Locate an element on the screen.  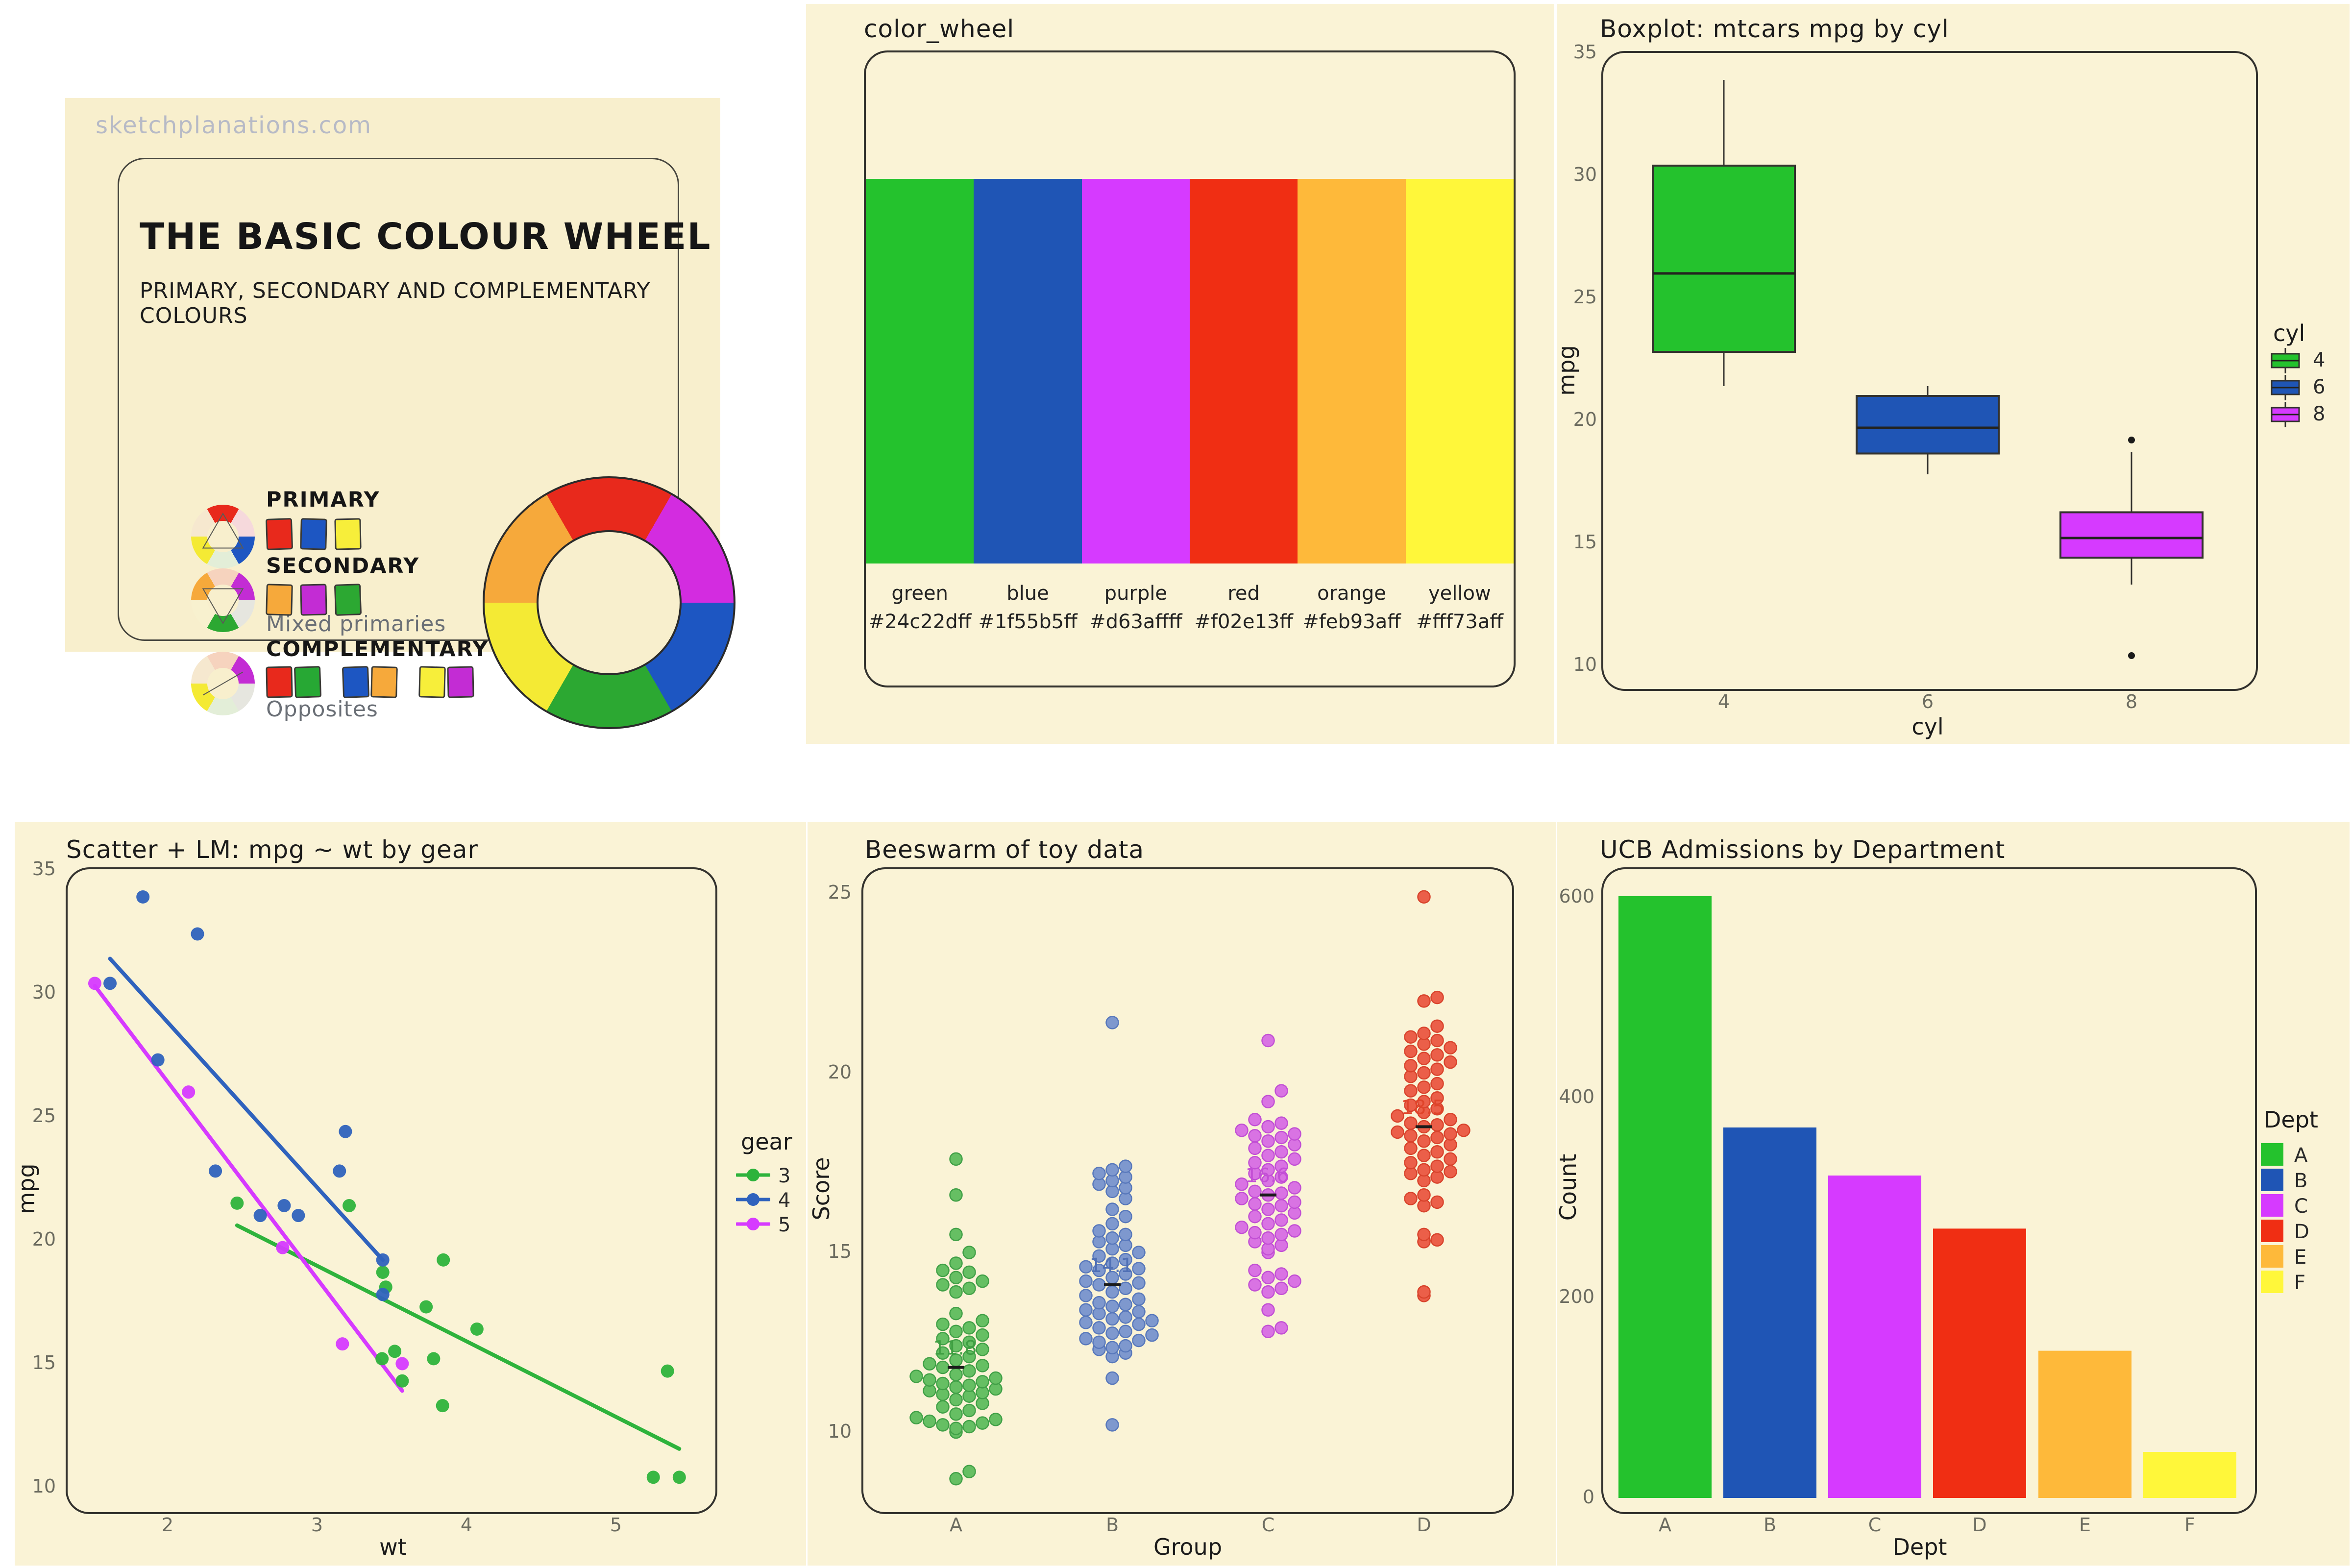
x-tick-label: B is located at coordinates (1770, 1525).